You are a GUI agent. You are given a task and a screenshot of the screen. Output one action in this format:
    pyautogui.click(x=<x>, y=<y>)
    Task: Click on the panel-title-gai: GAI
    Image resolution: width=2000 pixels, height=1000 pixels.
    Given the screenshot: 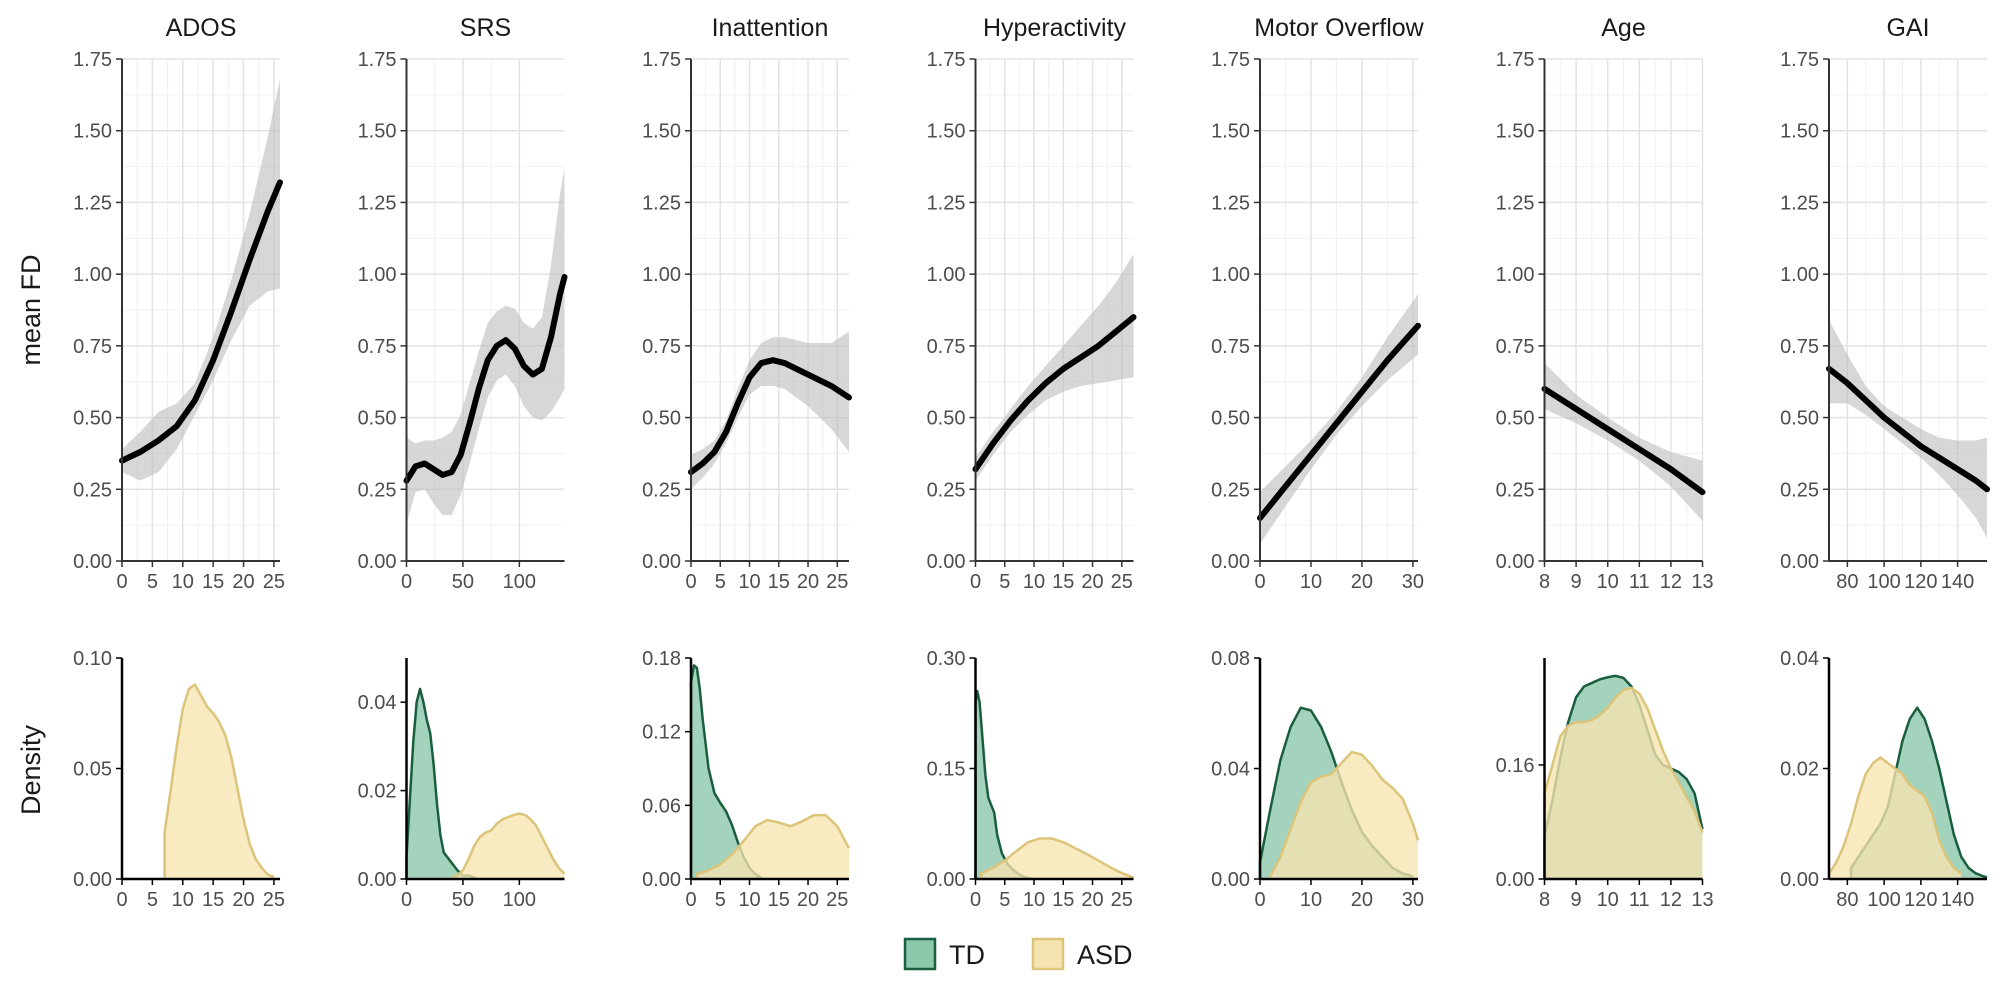 What is the action you would take?
    pyautogui.click(x=1907, y=28)
    